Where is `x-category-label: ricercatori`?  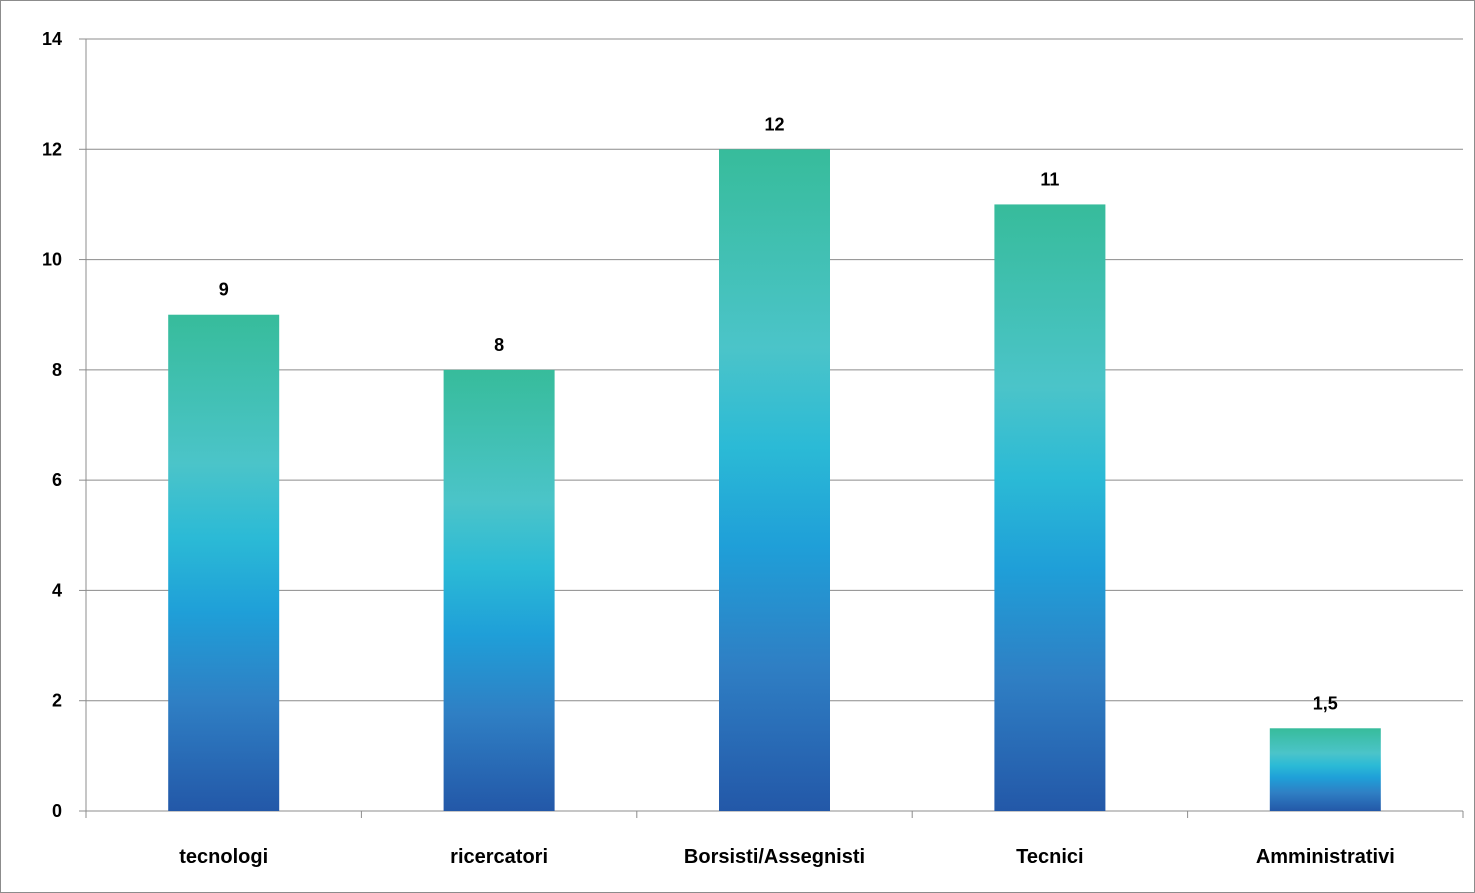
x-category-label: ricercatori is located at coordinates (499, 857).